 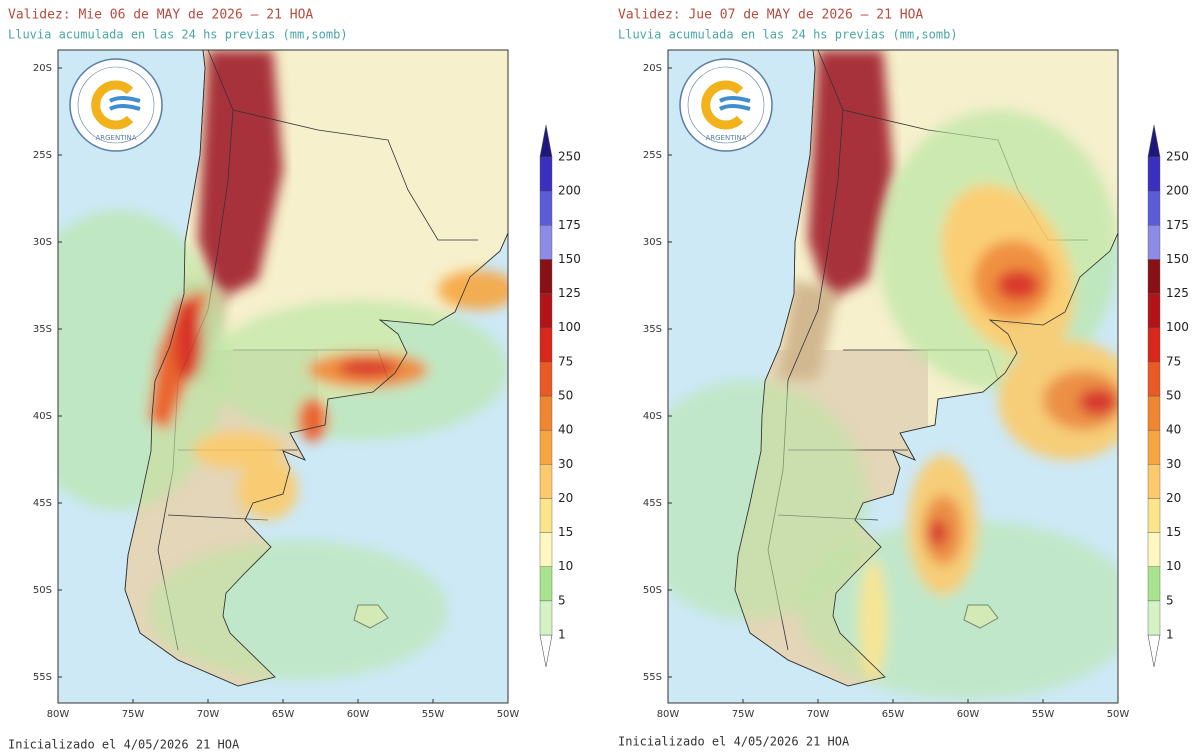 I want to click on lat-label: 20S, so click(x=42, y=68).